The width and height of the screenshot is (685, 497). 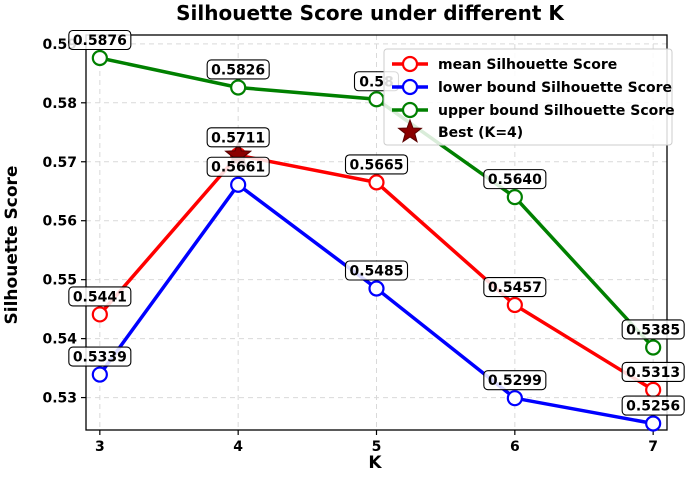 I want to click on data-label-text: 0.5339, so click(x=100, y=358).